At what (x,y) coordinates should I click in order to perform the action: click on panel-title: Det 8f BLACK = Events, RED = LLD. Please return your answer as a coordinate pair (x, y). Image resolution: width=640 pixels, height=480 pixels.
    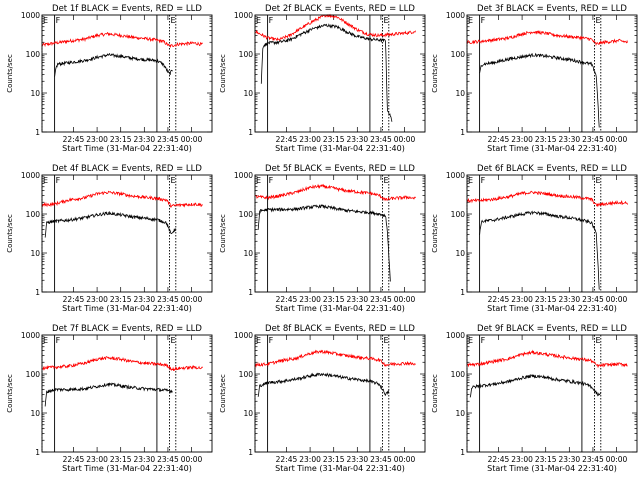
    Looking at the image, I should click on (340, 329).